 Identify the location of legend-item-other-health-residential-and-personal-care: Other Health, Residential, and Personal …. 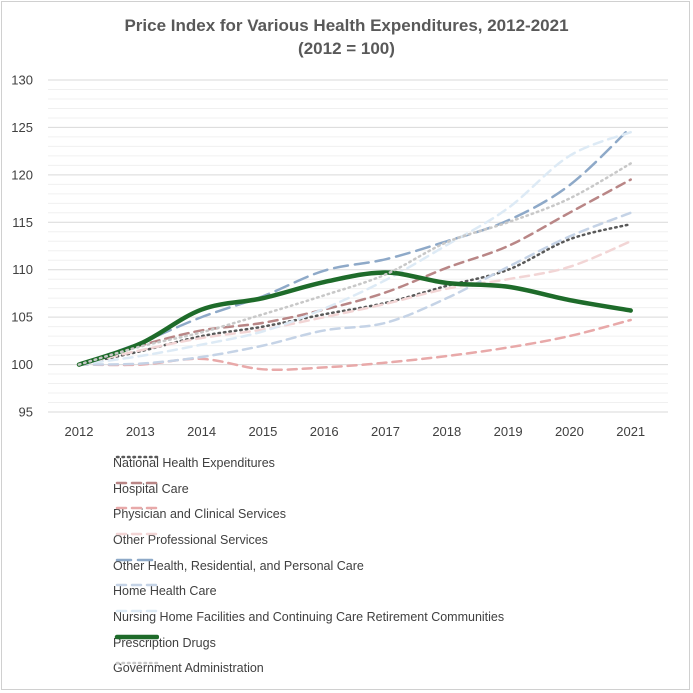
(308, 566).